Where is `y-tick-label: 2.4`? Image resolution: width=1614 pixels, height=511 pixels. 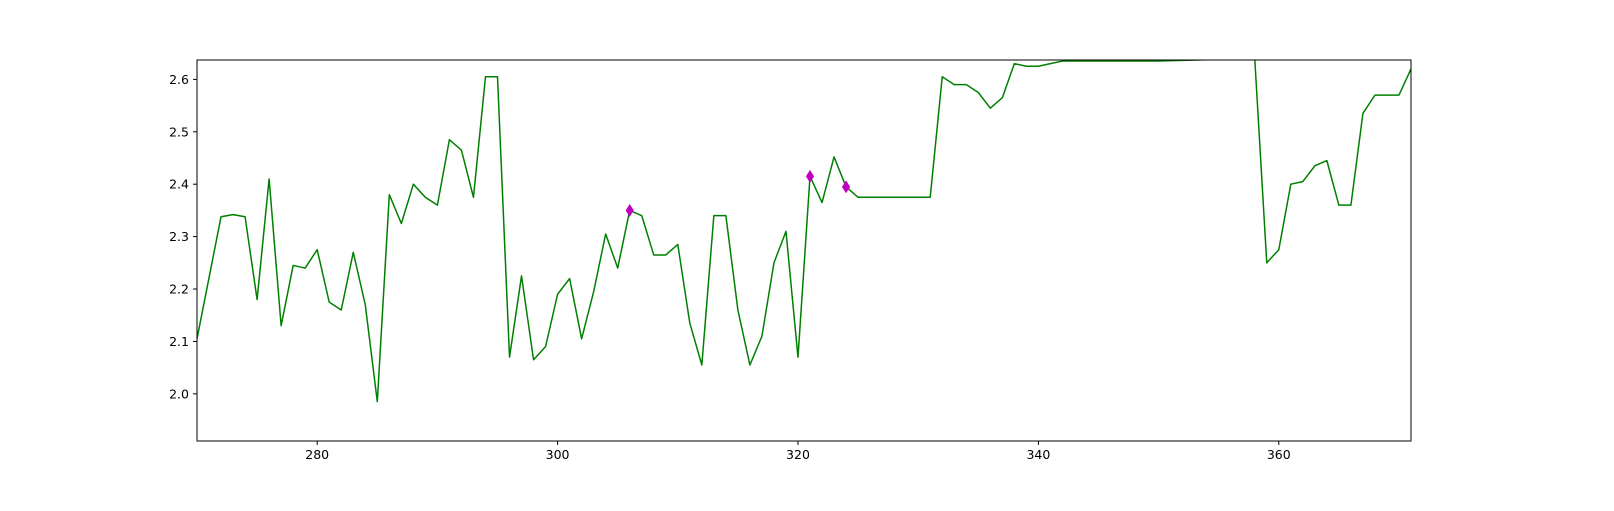 y-tick-label: 2.4 is located at coordinates (179, 184).